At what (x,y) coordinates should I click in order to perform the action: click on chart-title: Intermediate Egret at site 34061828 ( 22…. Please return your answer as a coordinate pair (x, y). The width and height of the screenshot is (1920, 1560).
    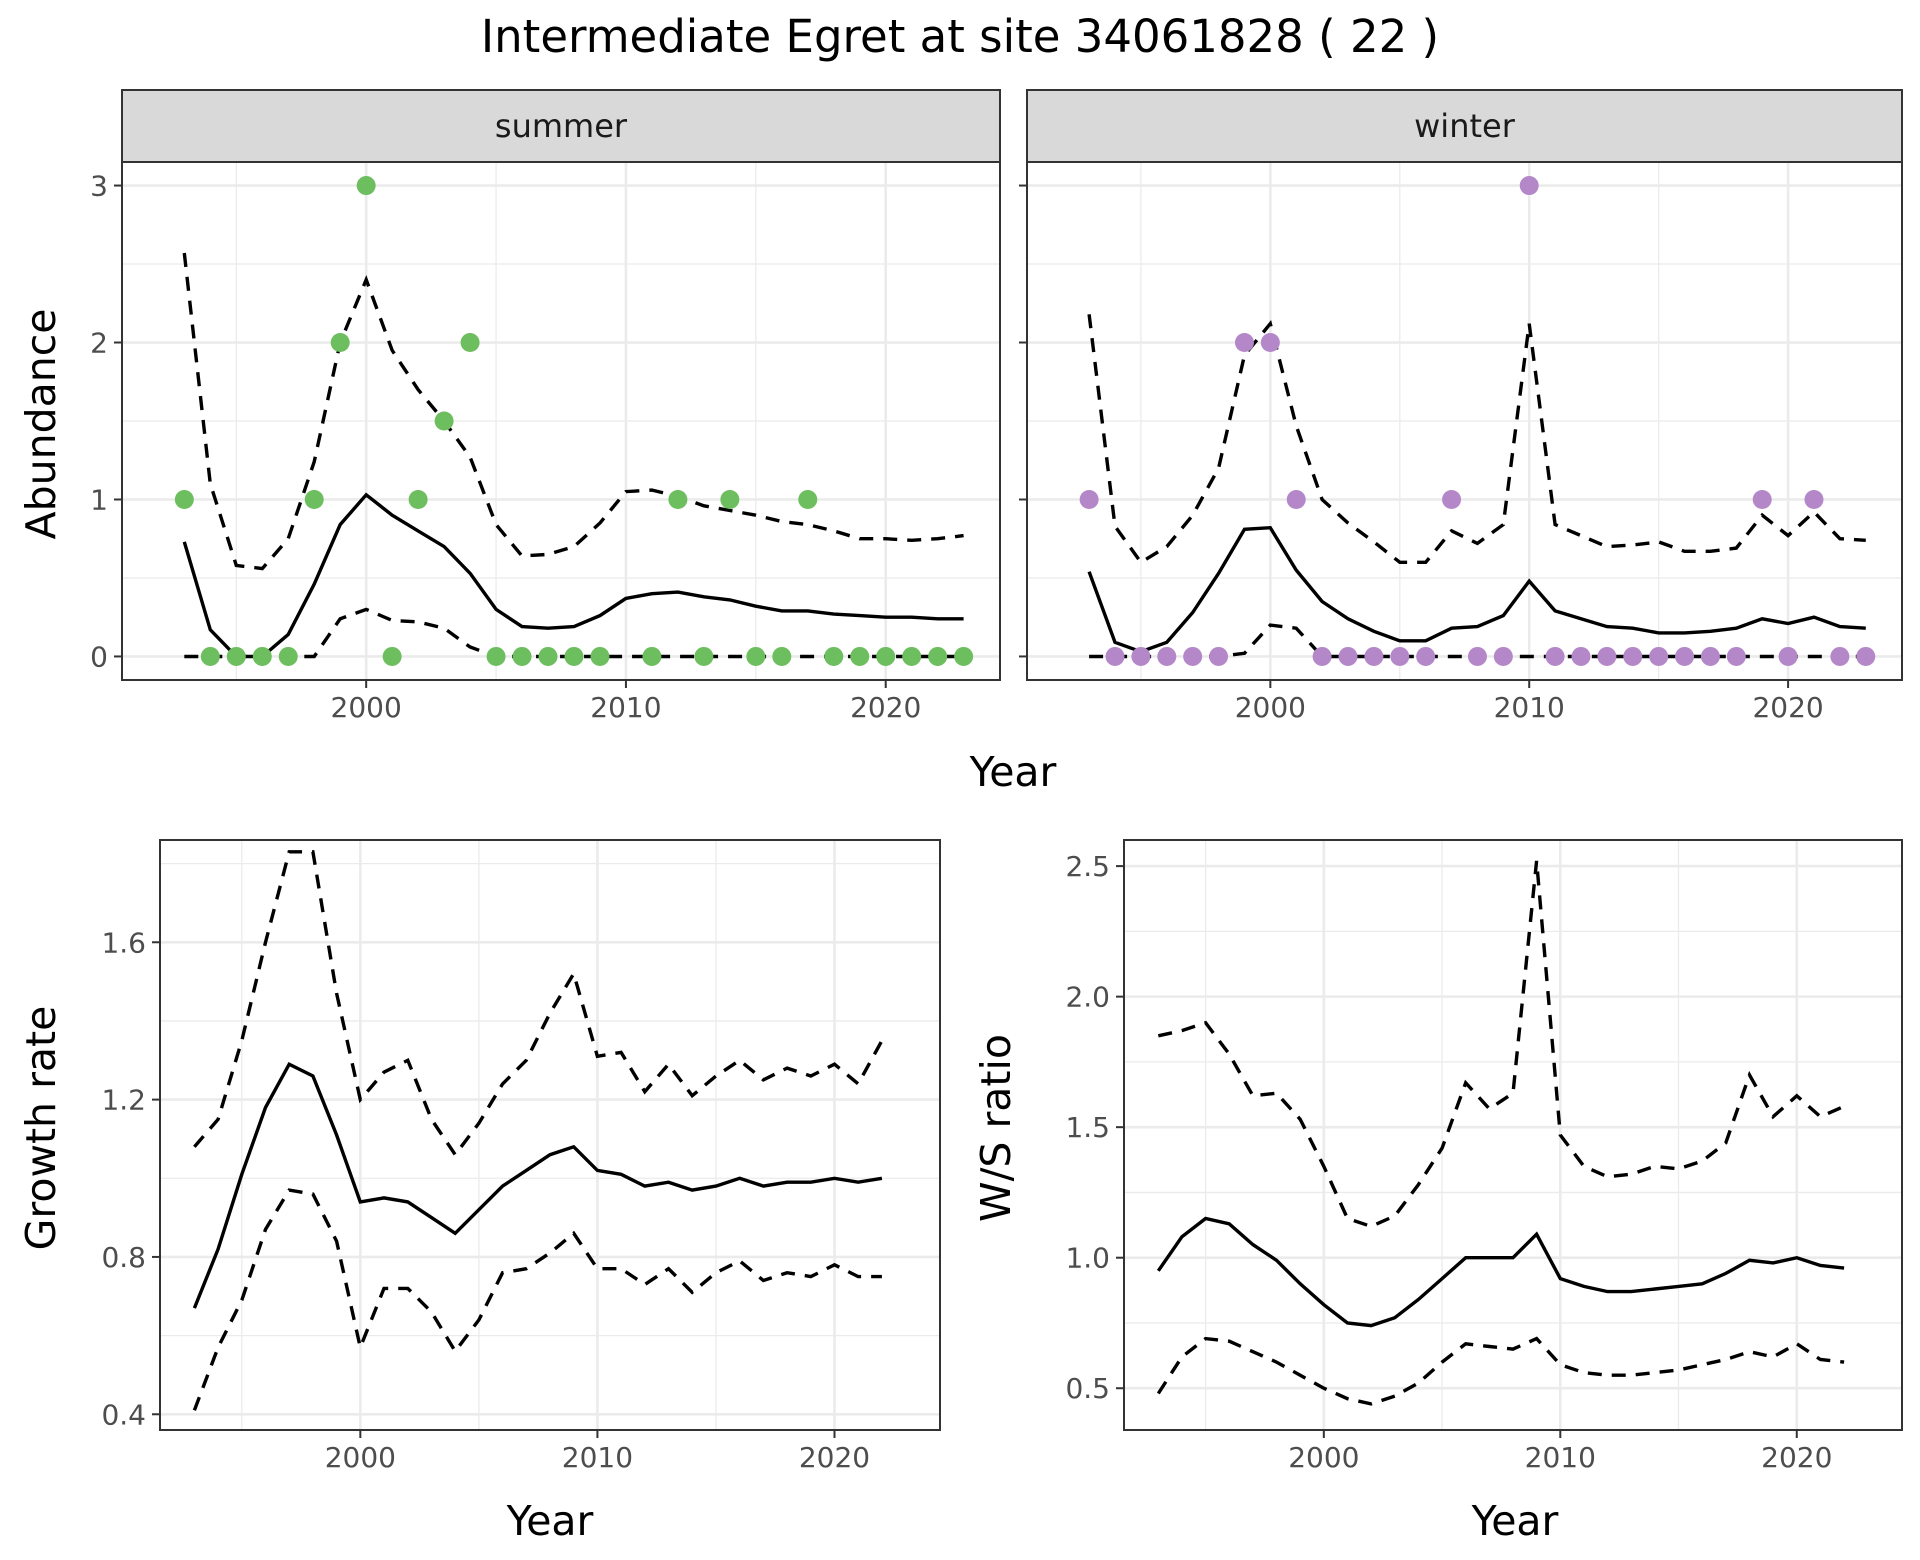
    Looking at the image, I should click on (960, 36).